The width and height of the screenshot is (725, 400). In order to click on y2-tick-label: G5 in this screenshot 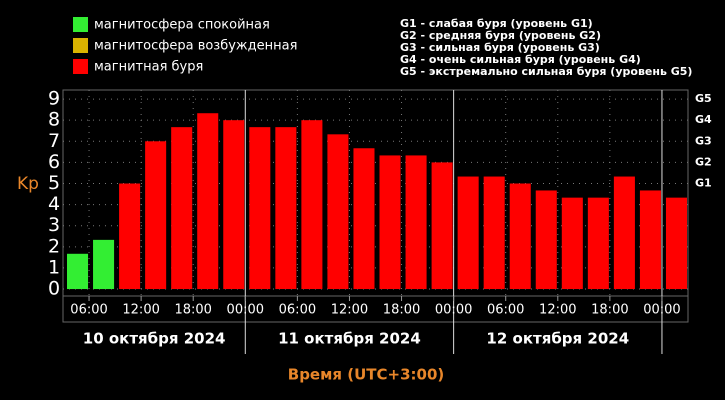, I will do `click(703, 98)`.